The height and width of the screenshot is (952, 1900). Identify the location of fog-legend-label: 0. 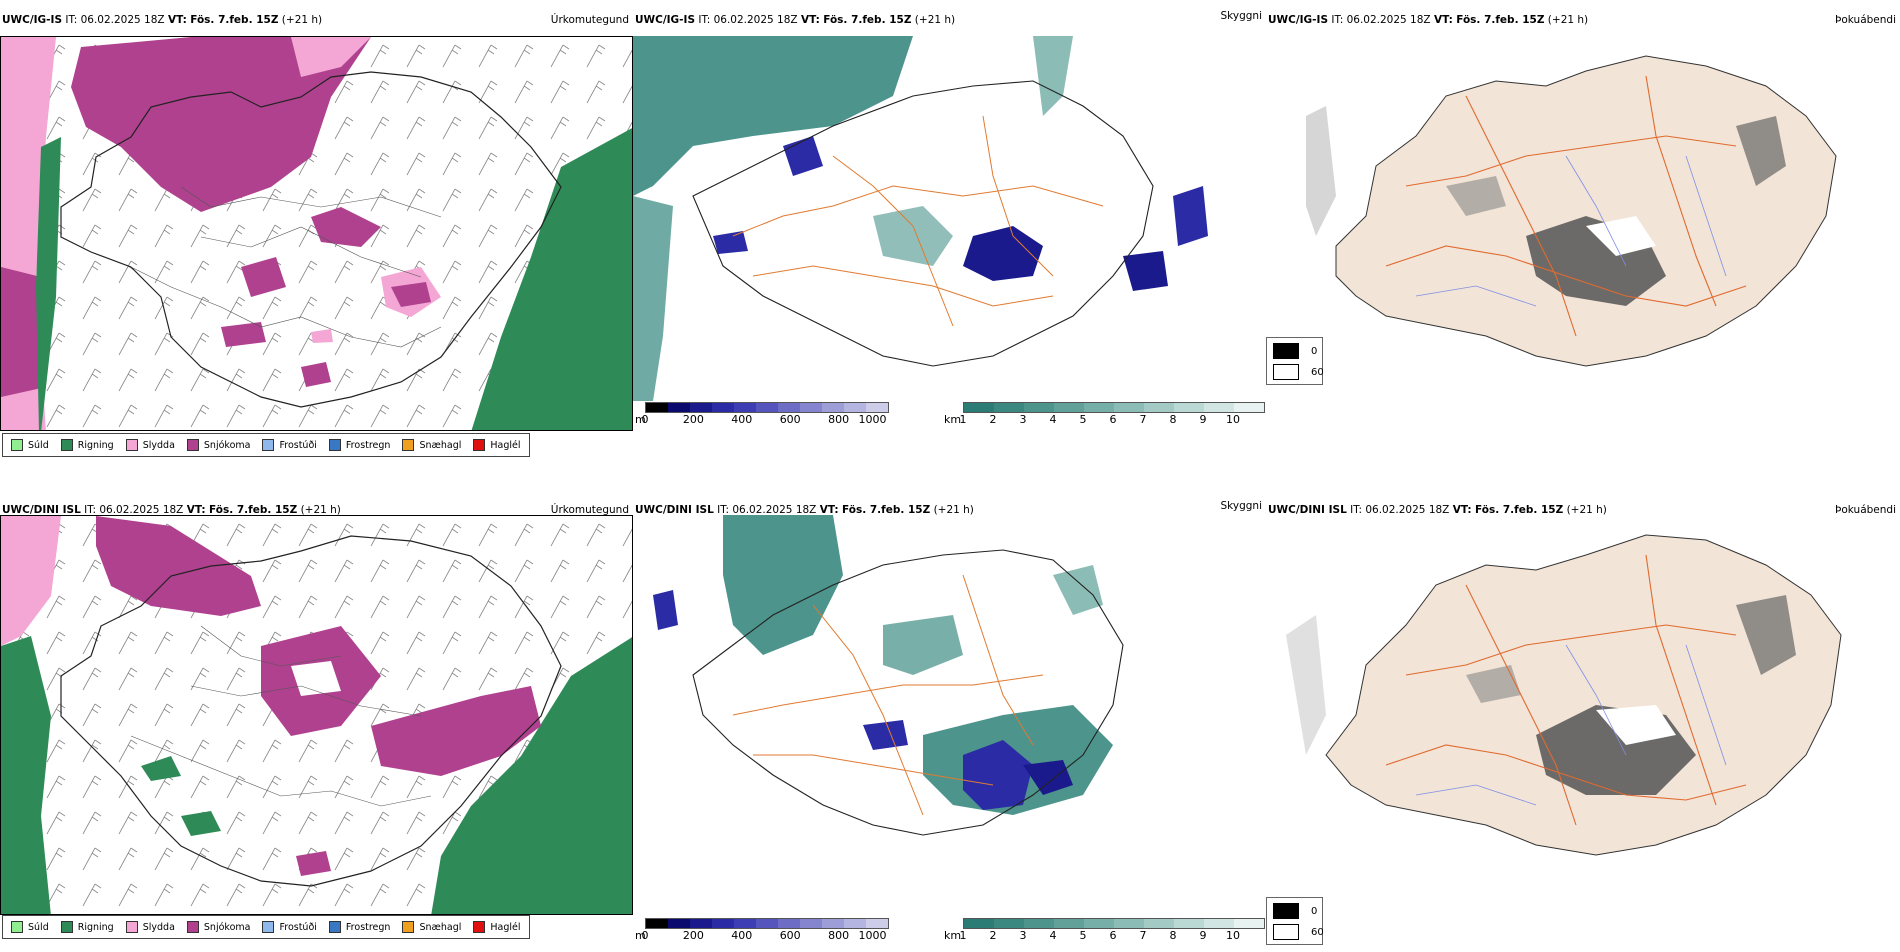
(1314, 911).